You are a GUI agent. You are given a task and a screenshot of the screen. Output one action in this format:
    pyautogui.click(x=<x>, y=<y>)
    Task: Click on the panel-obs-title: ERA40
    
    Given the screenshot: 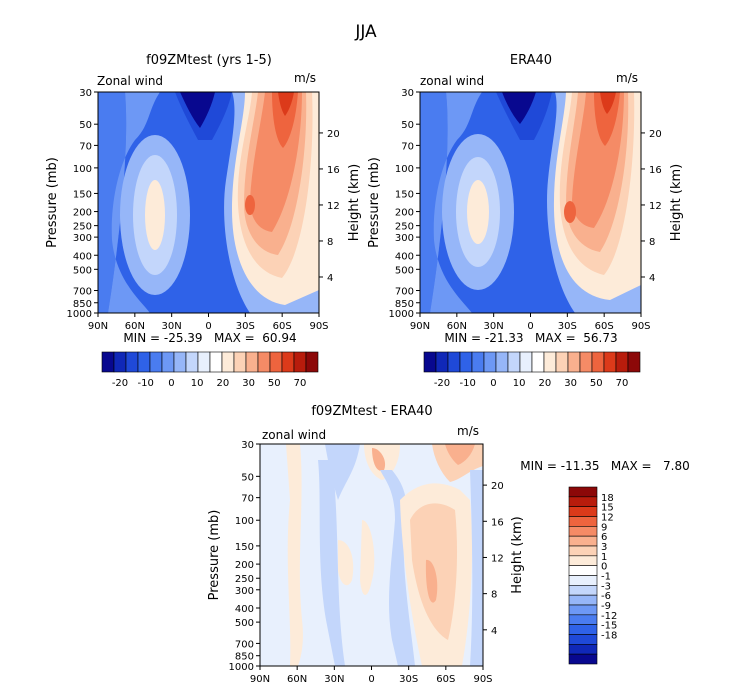 What is the action you would take?
    pyautogui.click(x=531, y=60)
    